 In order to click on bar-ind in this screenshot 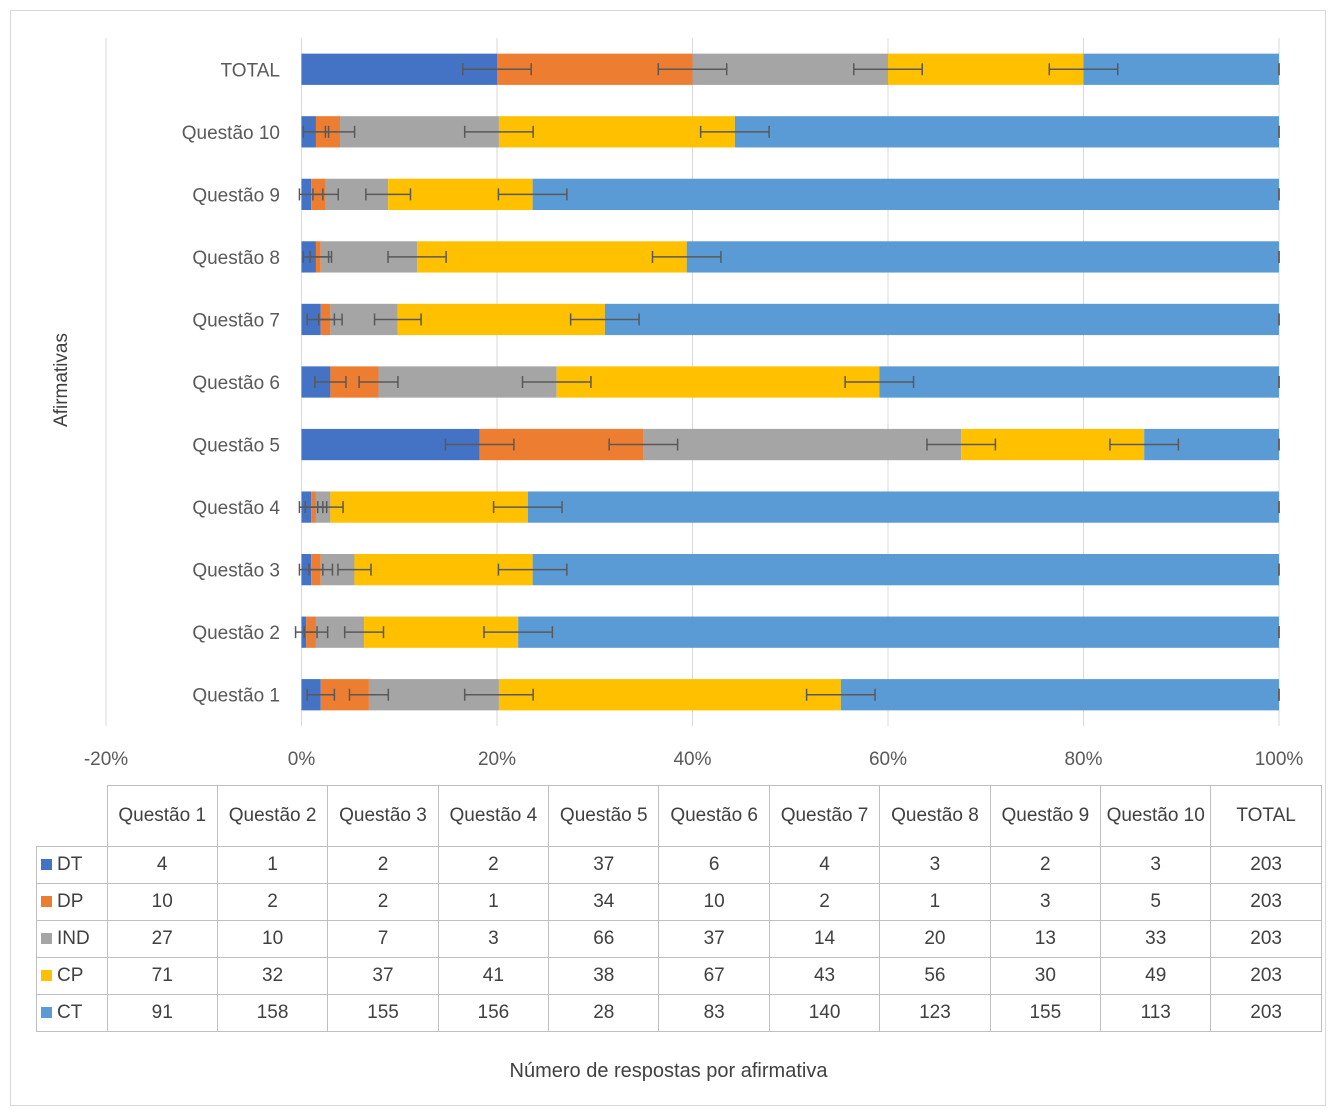, I will do `click(802, 444)`.